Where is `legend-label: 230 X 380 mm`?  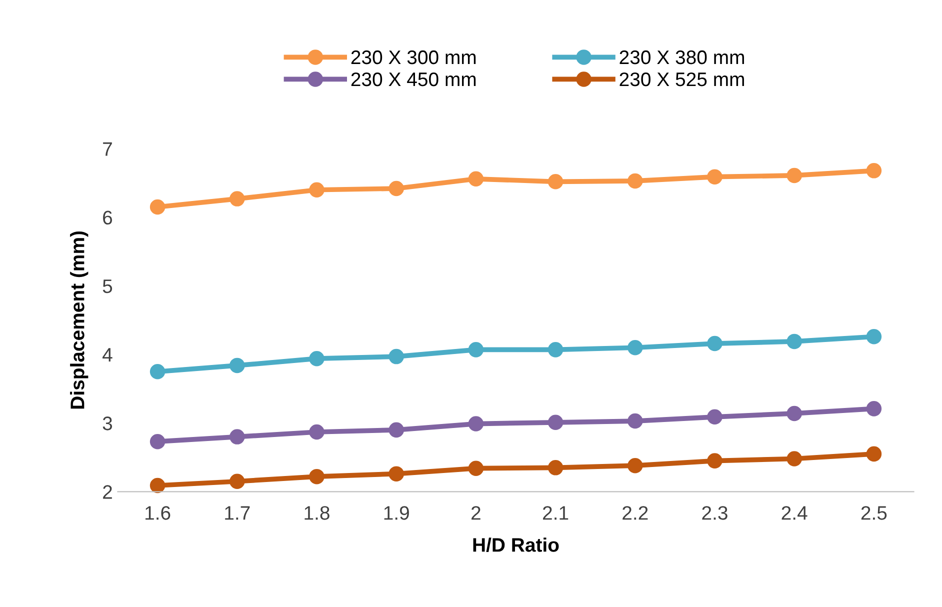
legend-label: 230 X 380 mm is located at coordinates (682, 57).